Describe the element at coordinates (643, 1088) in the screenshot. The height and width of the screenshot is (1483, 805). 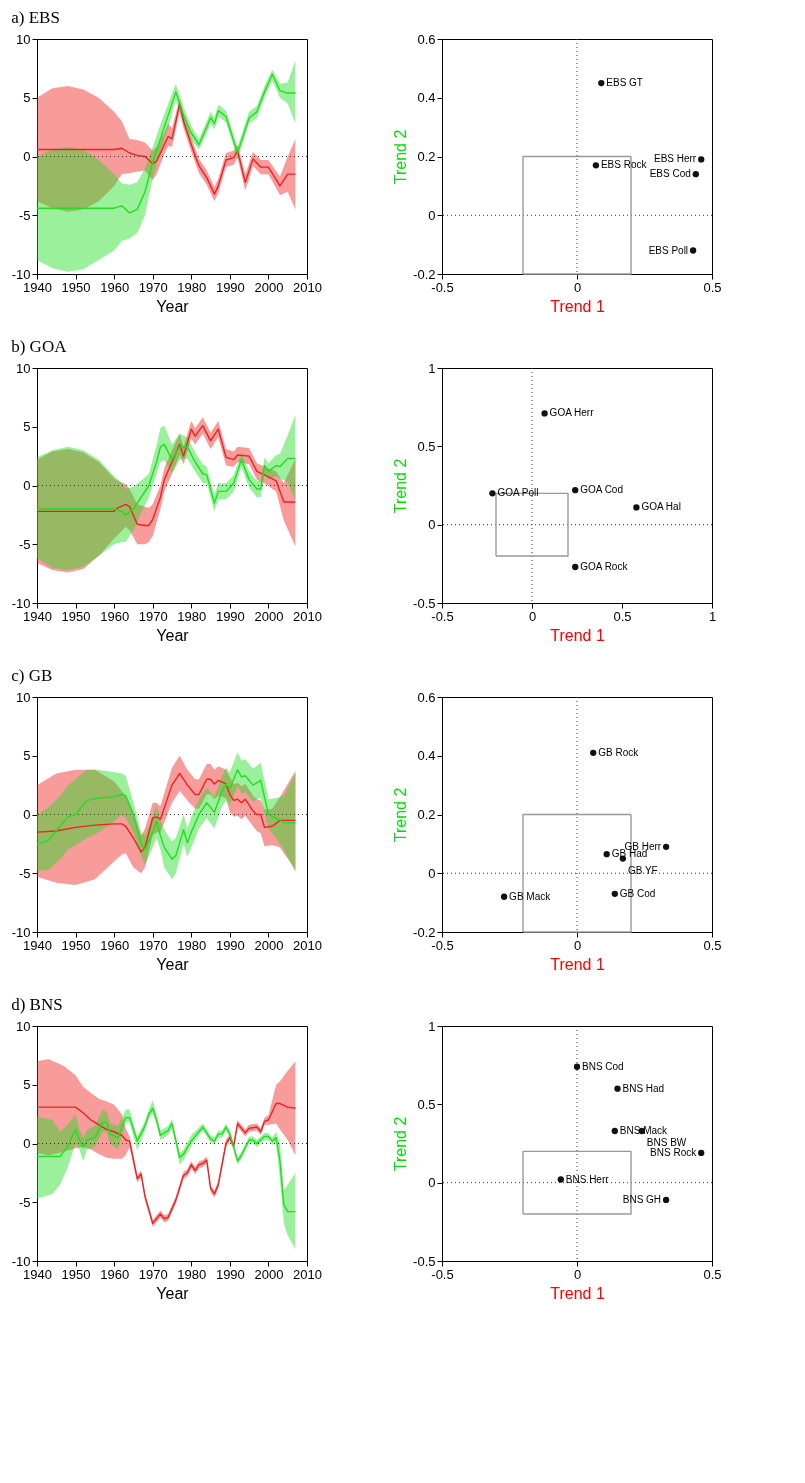
I see `series-label: BNS Had` at that location.